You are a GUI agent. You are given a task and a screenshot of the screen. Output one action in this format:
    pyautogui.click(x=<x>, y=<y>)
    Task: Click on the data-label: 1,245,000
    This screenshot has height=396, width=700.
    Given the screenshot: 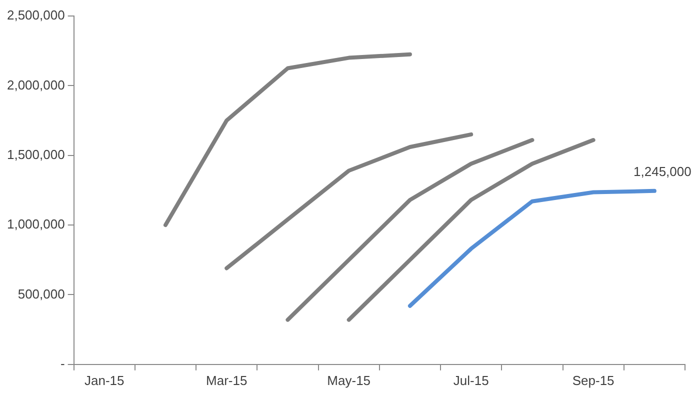 What is the action you would take?
    pyautogui.click(x=663, y=171)
    